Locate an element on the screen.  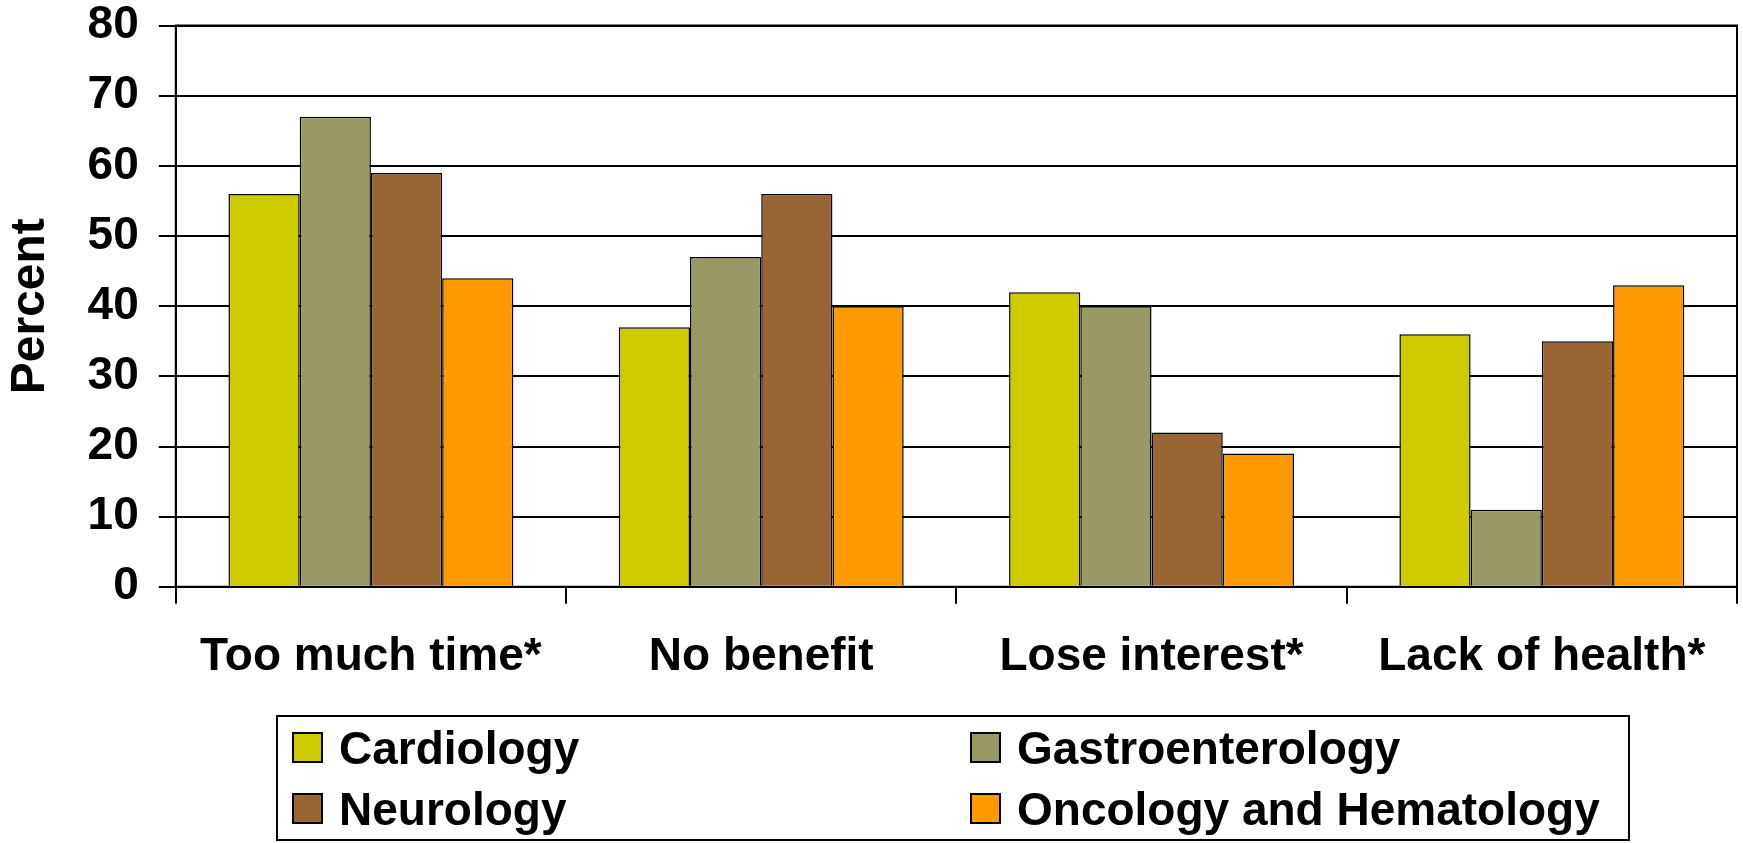
legend-label: Cardiology is located at coordinates (459, 747).